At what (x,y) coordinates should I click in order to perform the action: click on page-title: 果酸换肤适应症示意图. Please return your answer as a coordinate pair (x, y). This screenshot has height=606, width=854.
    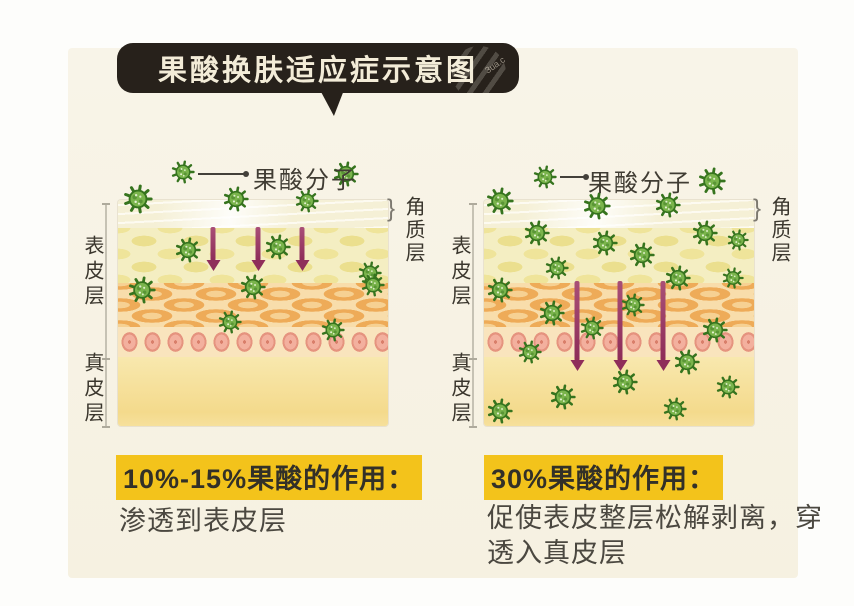
    Looking at the image, I should click on (317, 71).